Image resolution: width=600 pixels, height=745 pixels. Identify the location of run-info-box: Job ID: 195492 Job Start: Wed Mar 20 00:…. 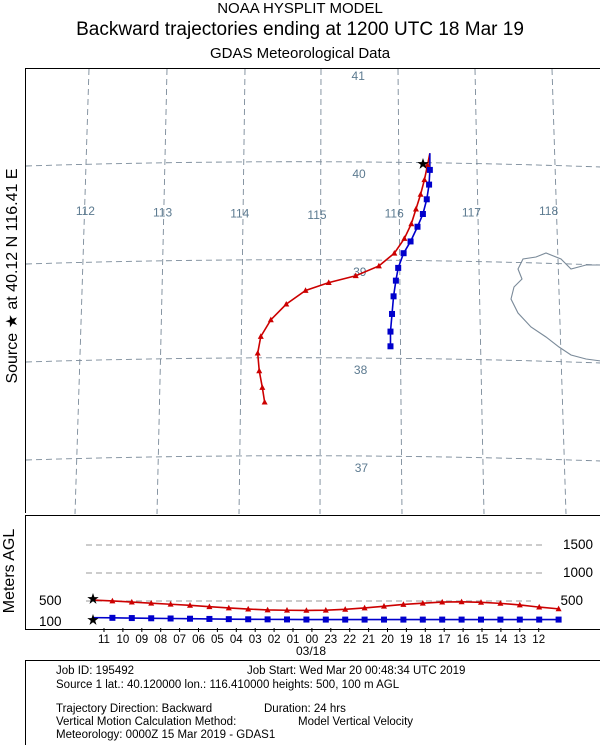
(312, 702).